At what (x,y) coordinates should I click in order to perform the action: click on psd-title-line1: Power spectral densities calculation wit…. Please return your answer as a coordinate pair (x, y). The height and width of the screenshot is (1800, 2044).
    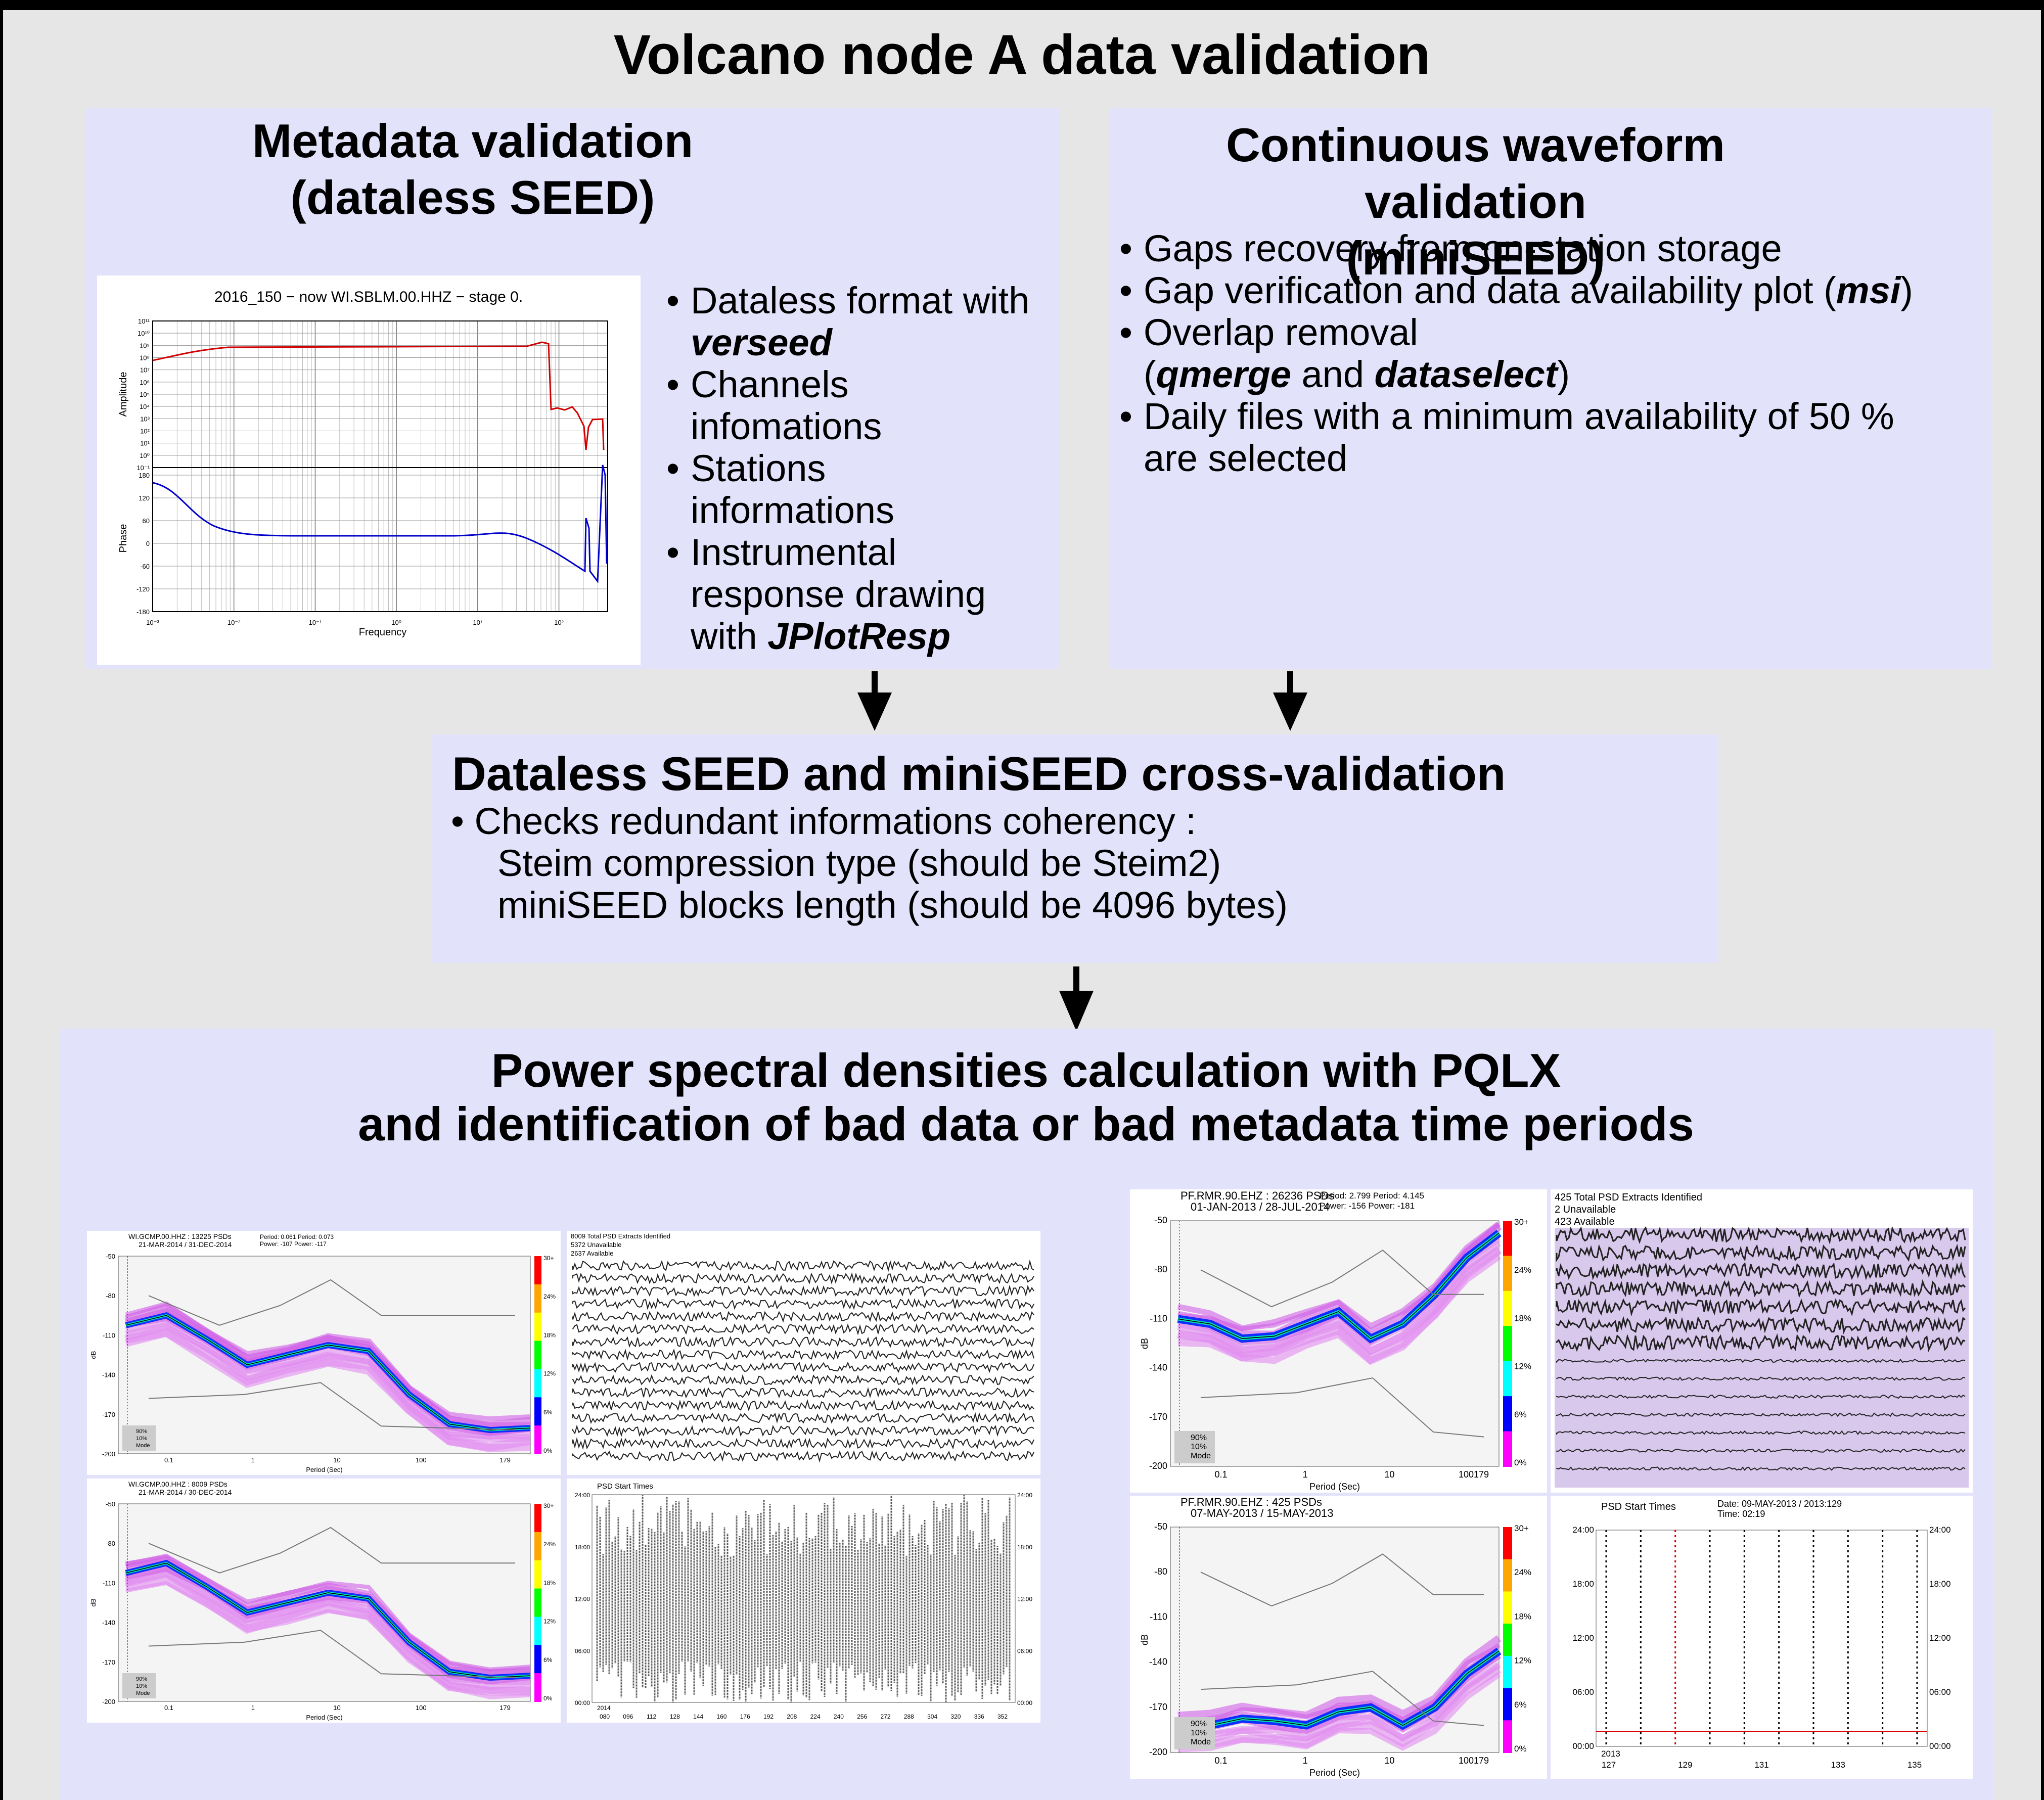
    Looking at the image, I should click on (1026, 1070).